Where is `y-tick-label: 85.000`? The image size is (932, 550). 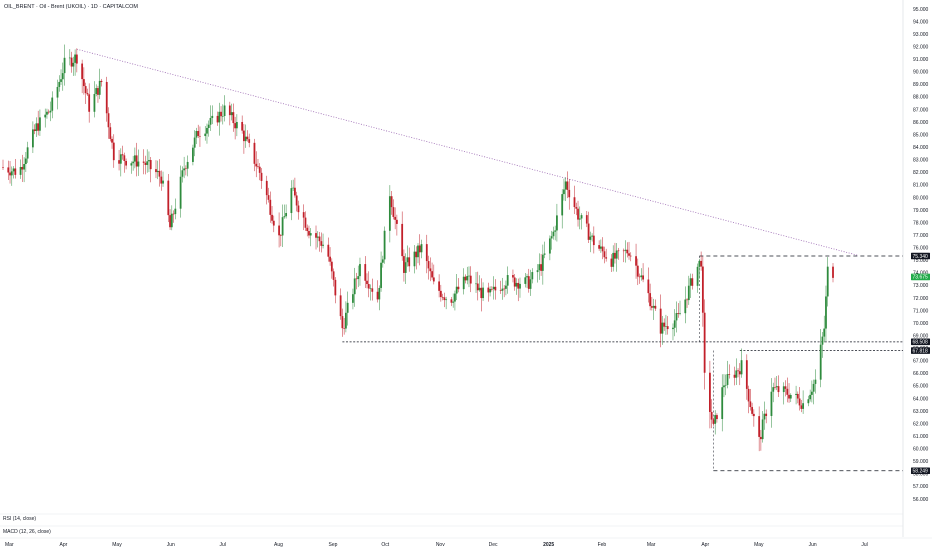 y-tick-label: 85.000 is located at coordinates (921, 135).